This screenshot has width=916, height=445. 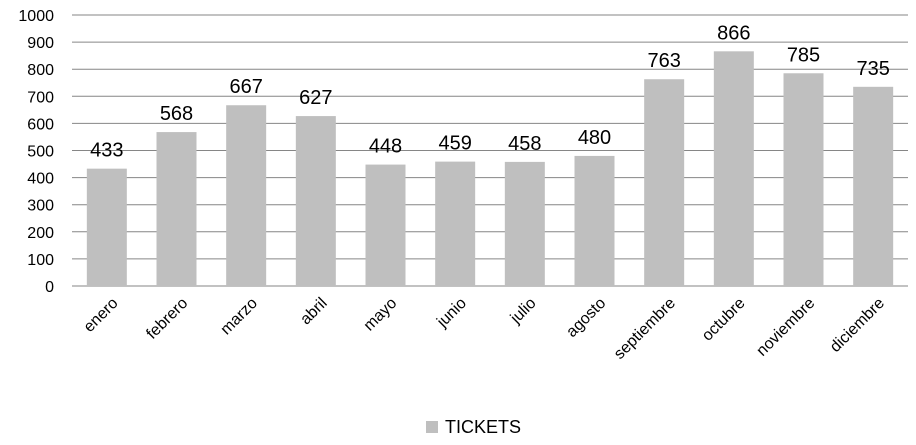 I want to click on x-tick-label: mayo, so click(x=381, y=315).